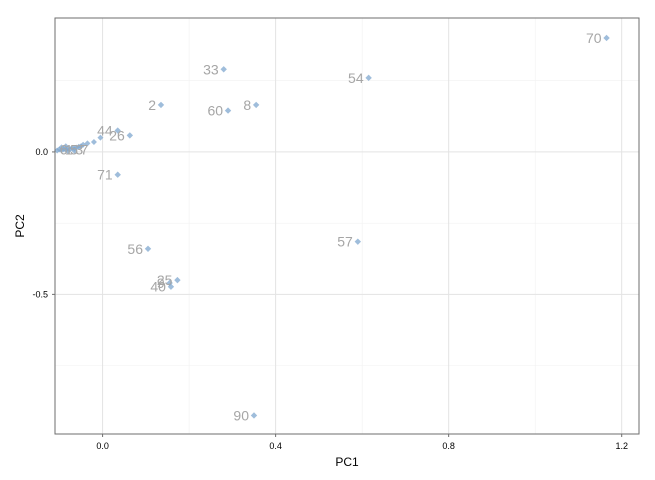 This screenshot has height=480, width=655. I want to click on cluster-point-label: 6, so click(64, 149).